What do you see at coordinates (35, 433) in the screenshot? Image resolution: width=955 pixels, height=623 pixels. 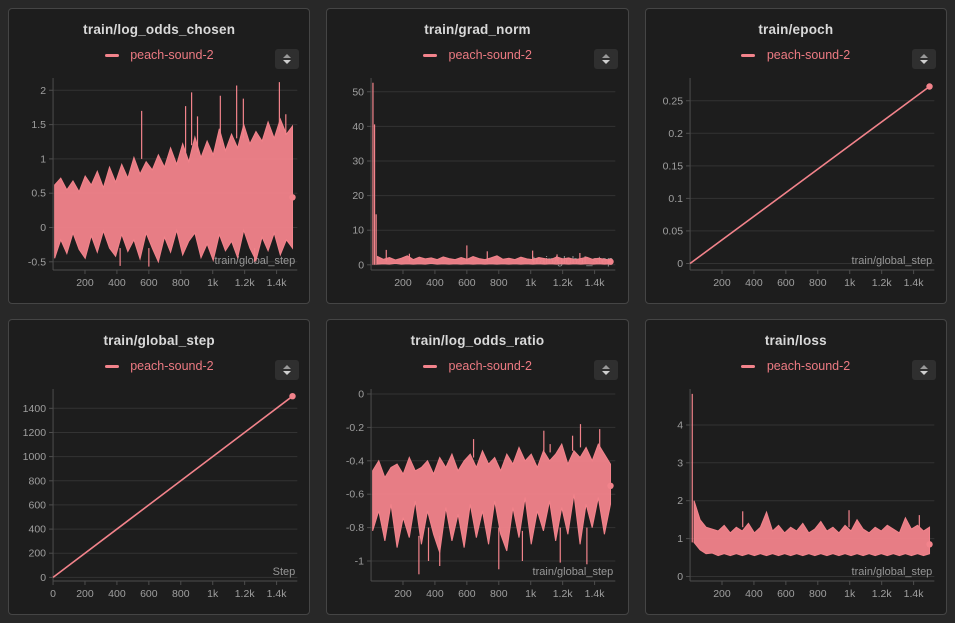 I see `svg-text: 1200` at bounding box center [35, 433].